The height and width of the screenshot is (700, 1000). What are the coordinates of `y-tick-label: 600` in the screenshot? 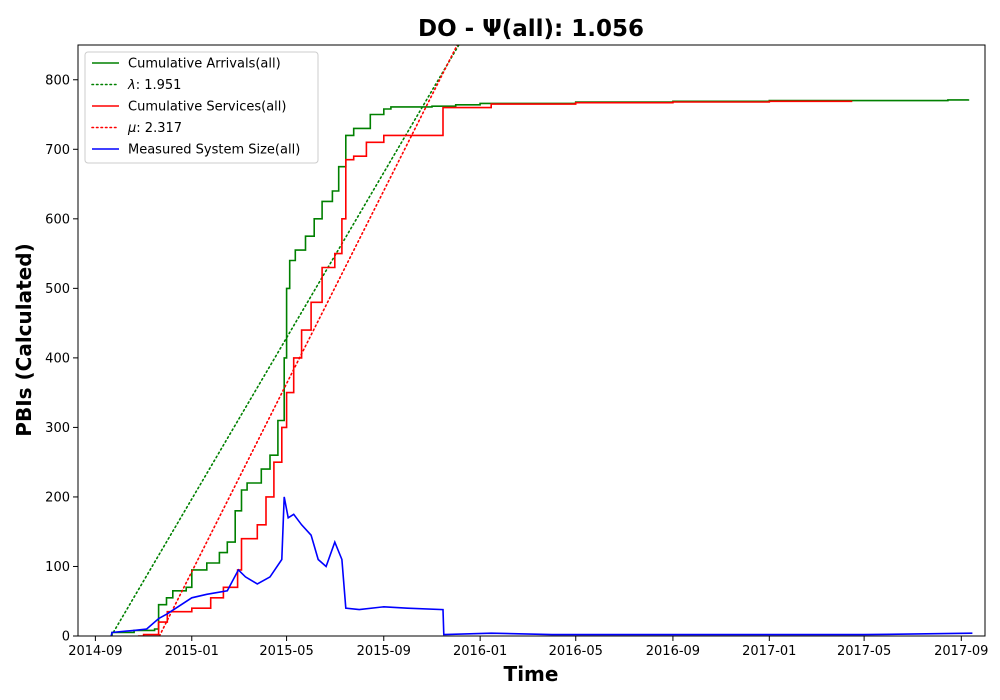 It's located at (57, 219).